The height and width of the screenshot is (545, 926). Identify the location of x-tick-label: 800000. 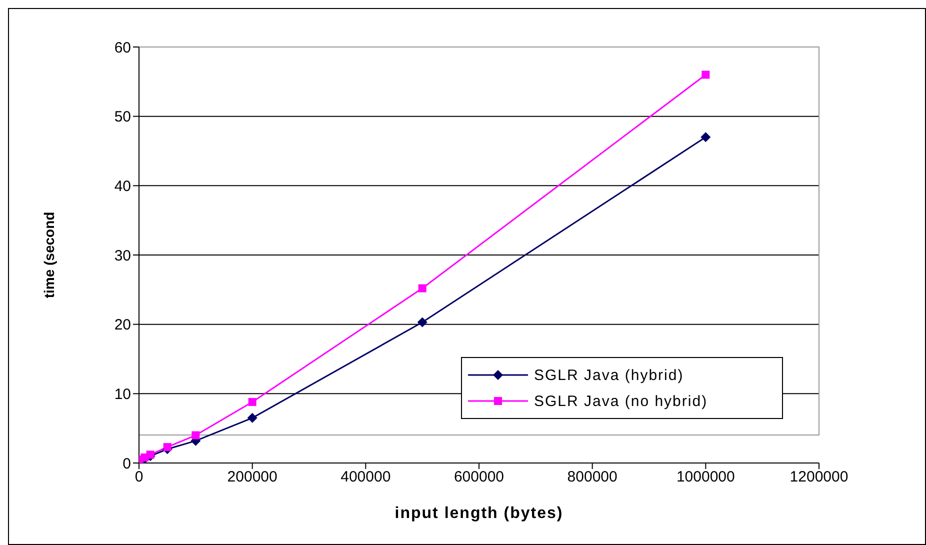
(592, 477).